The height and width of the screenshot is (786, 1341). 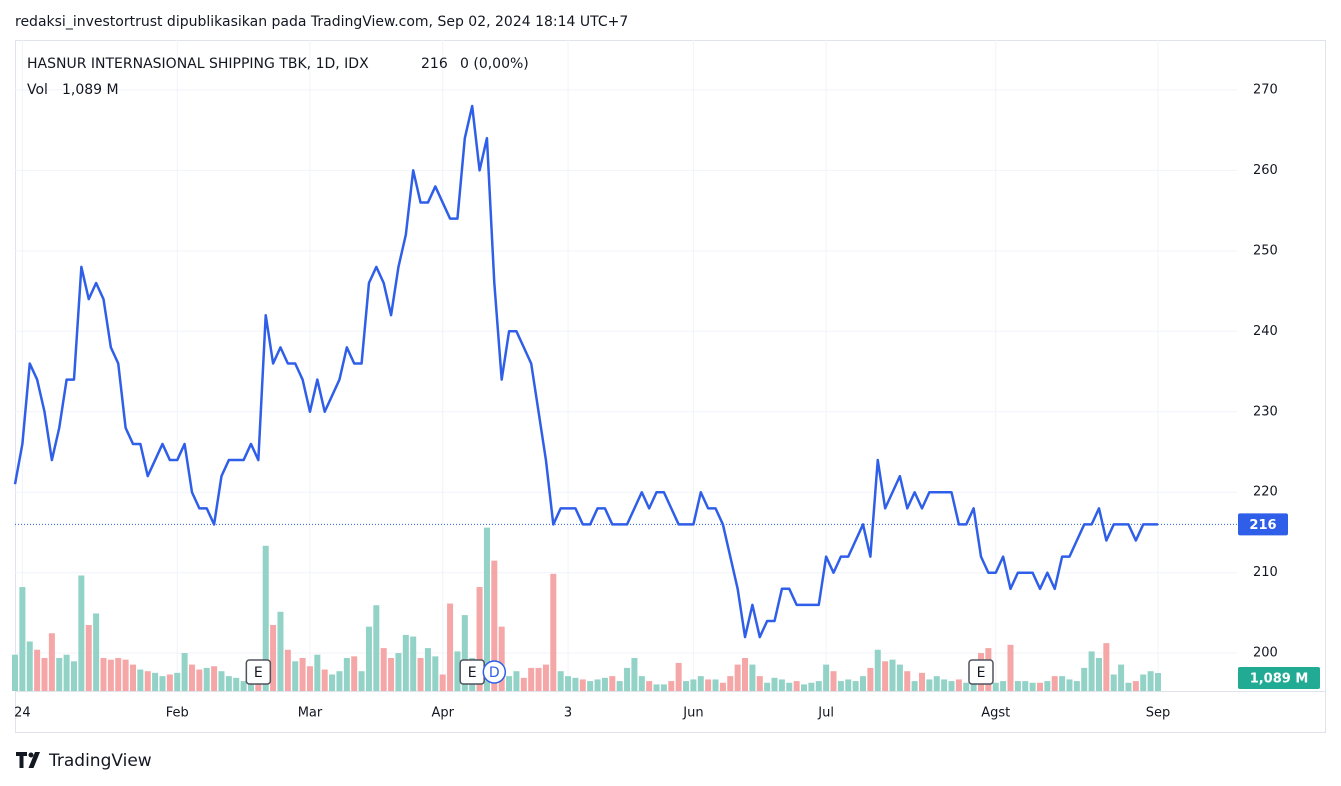 What do you see at coordinates (1265, 170) in the screenshot?
I see `y-tick-label: 260` at bounding box center [1265, 170].